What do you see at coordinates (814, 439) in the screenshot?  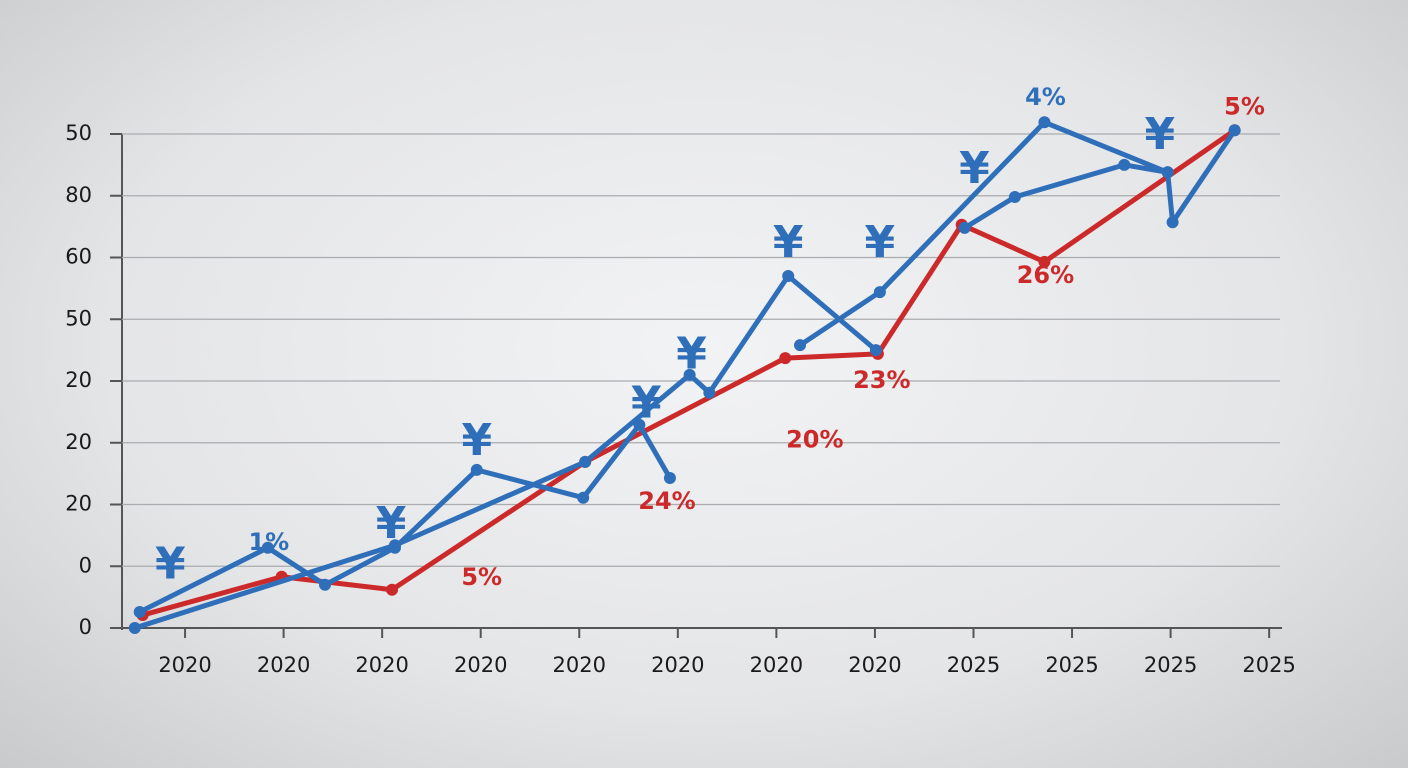 I see `annotation: 20%` at bounding box center [814, 439].